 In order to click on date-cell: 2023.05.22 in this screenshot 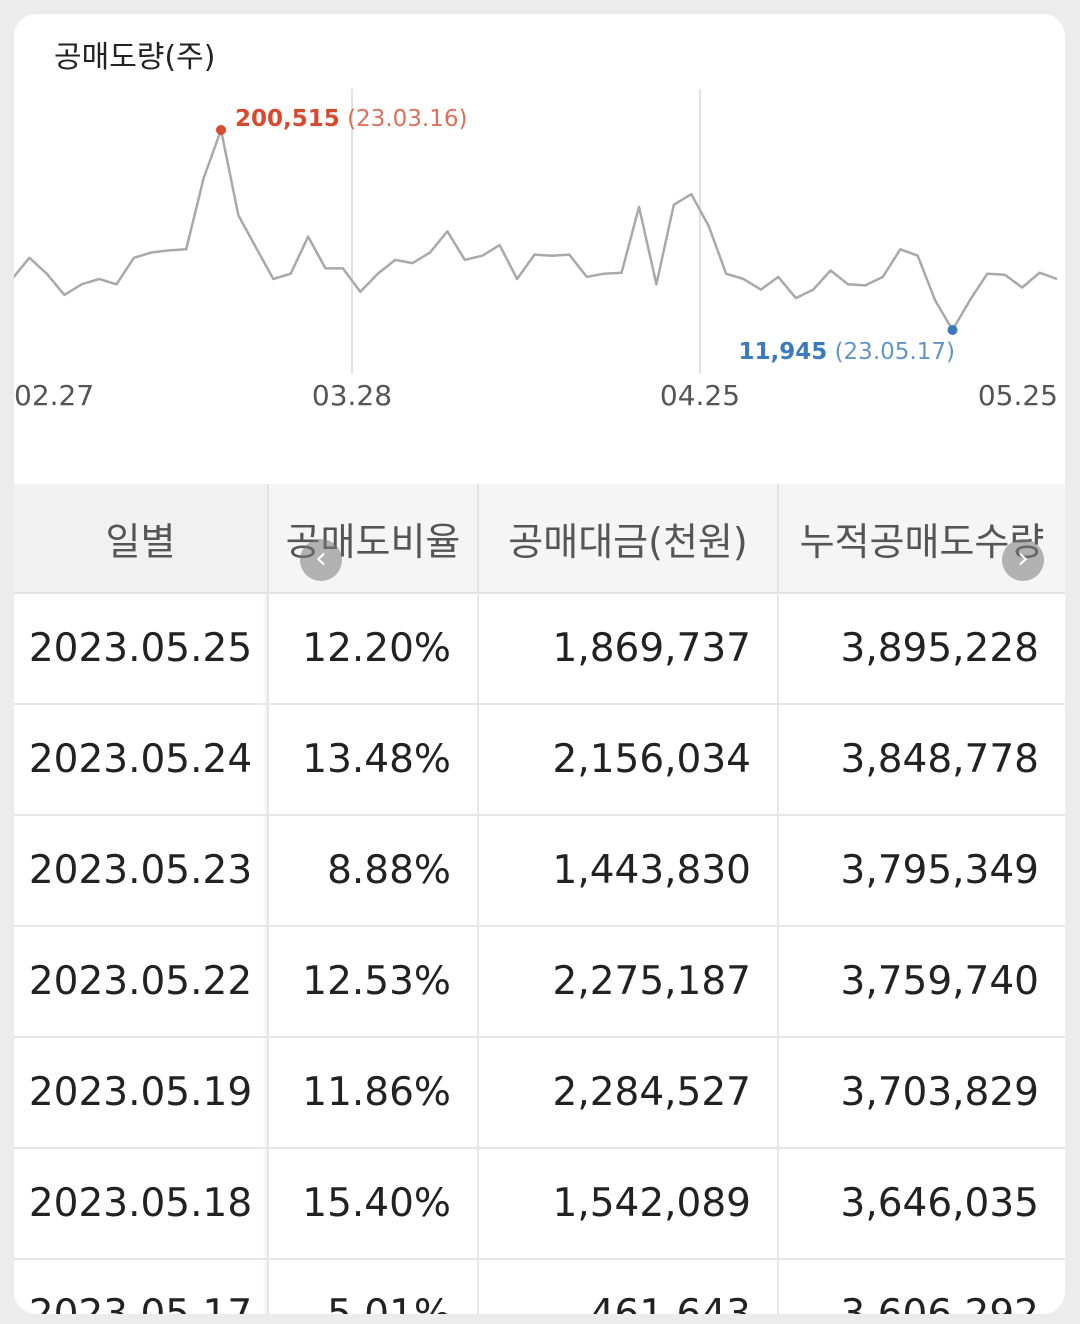, I will do `click(141, 982)`.